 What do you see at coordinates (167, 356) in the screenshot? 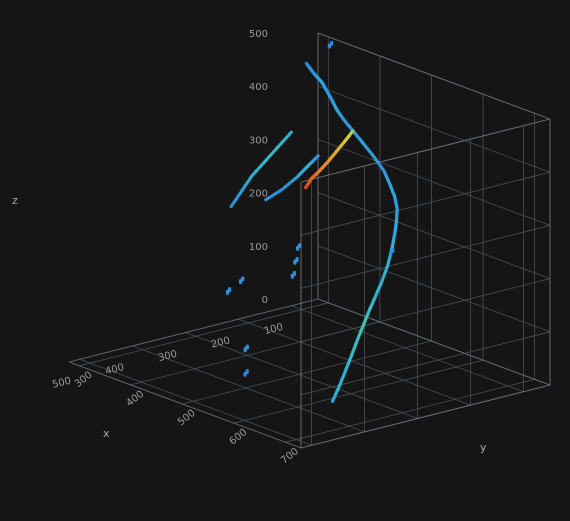
I see `x-tick-label: 300` at bounding box center [167, 356].